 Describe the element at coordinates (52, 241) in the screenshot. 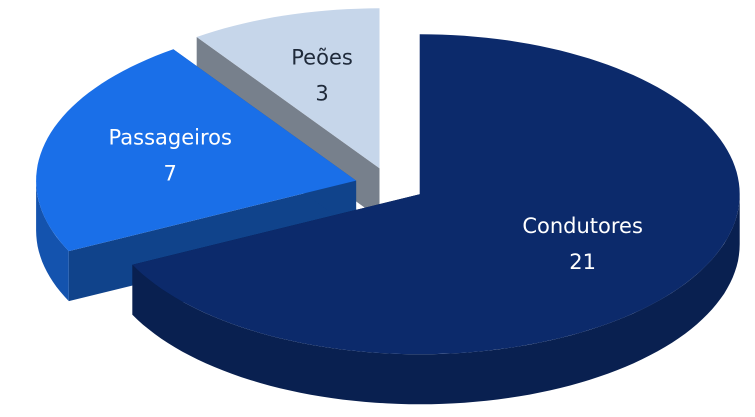

I see `slice-side` at that location.